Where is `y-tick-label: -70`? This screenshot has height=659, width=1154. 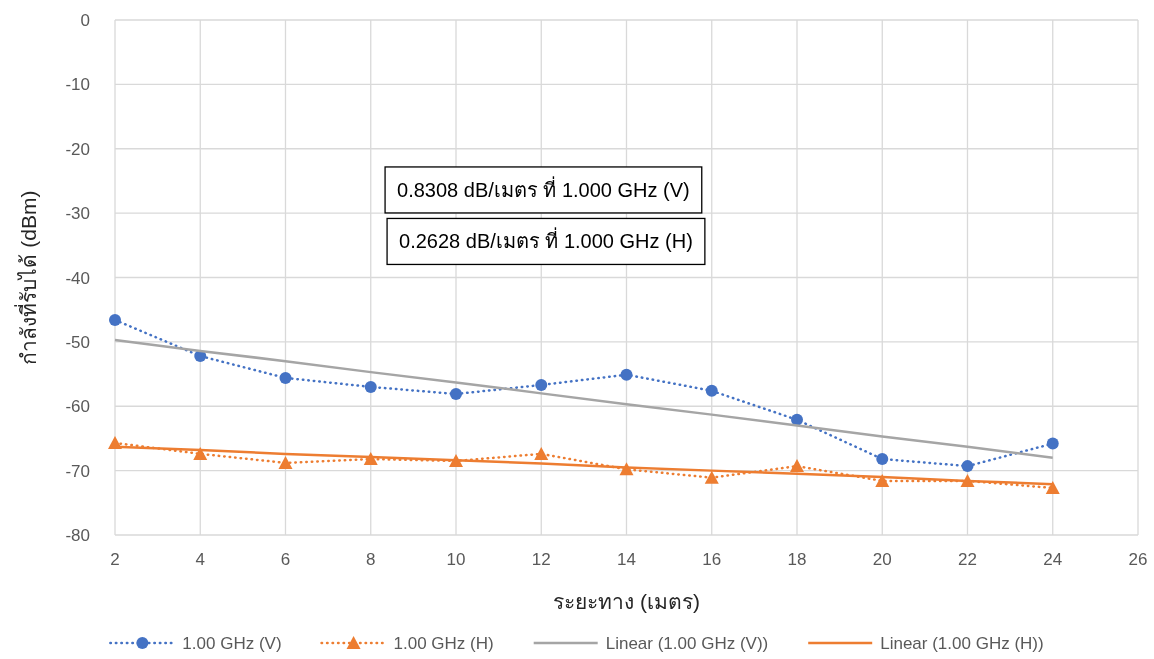 y-tick-label: -70 is located at coordinates (77, 471).